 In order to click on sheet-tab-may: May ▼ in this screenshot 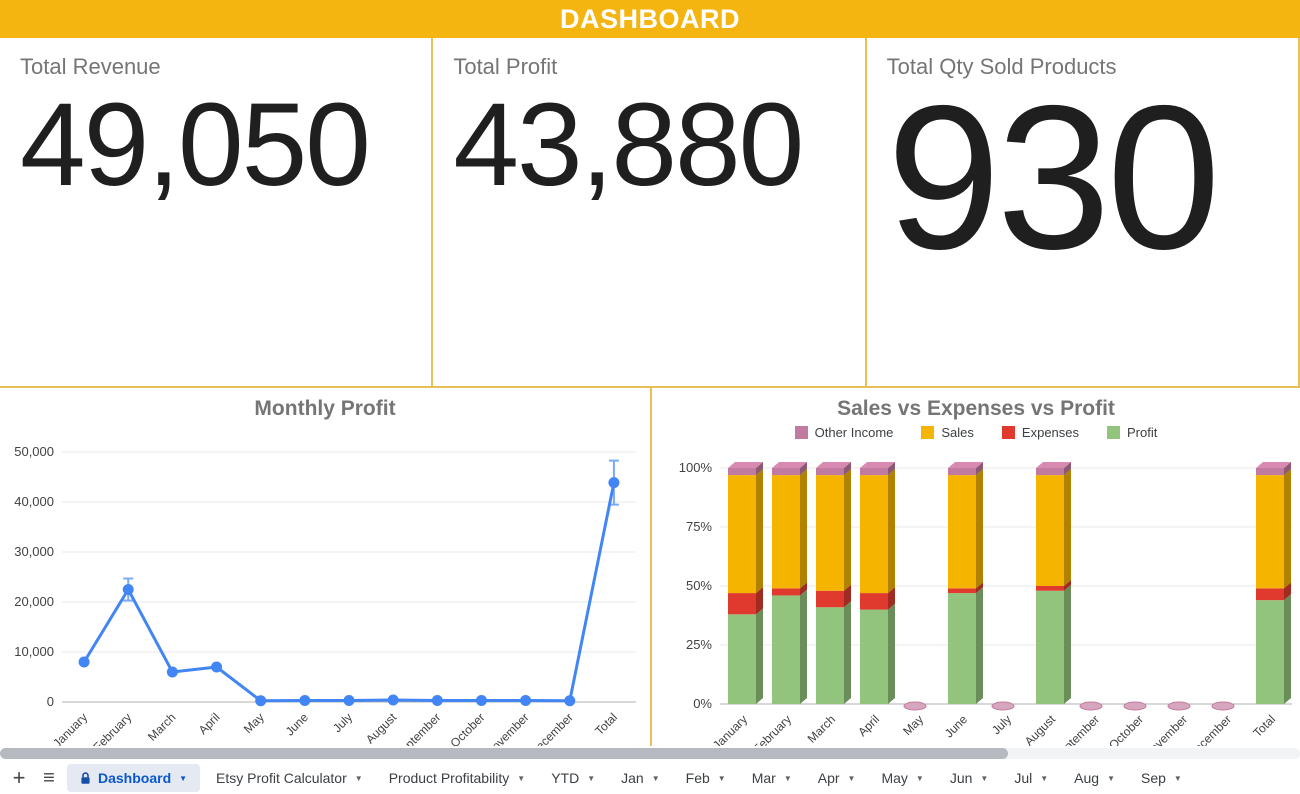, I will do `click(902, 778)`.